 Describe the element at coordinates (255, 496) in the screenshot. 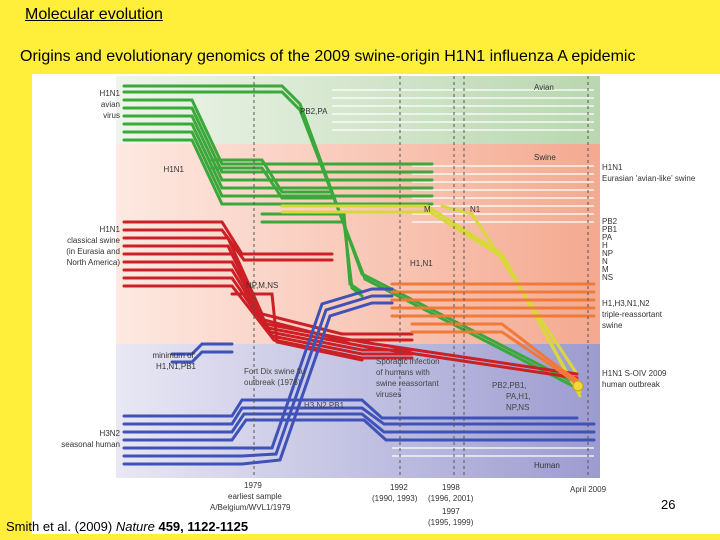

I see `time-1979-caption: earliest sample` at that location.